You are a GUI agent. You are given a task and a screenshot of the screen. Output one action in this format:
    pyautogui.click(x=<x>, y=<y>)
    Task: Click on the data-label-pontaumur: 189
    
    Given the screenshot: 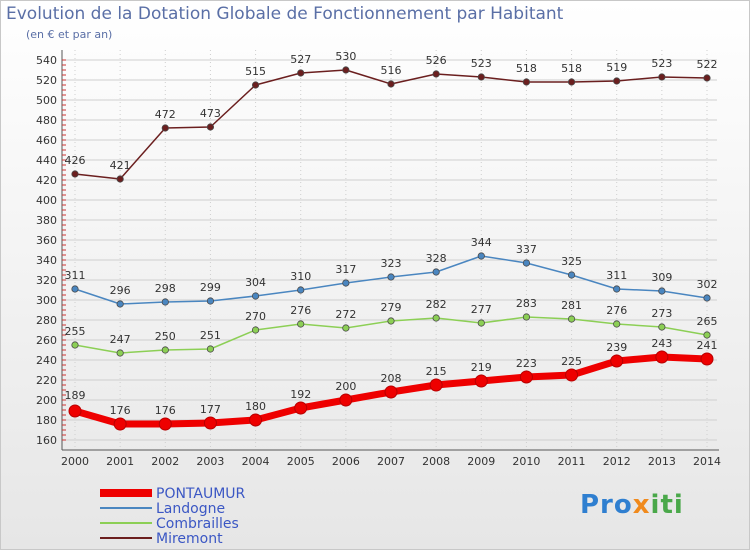 What is the action you would take?
    pyautogui.click(x=75, y=395)
    